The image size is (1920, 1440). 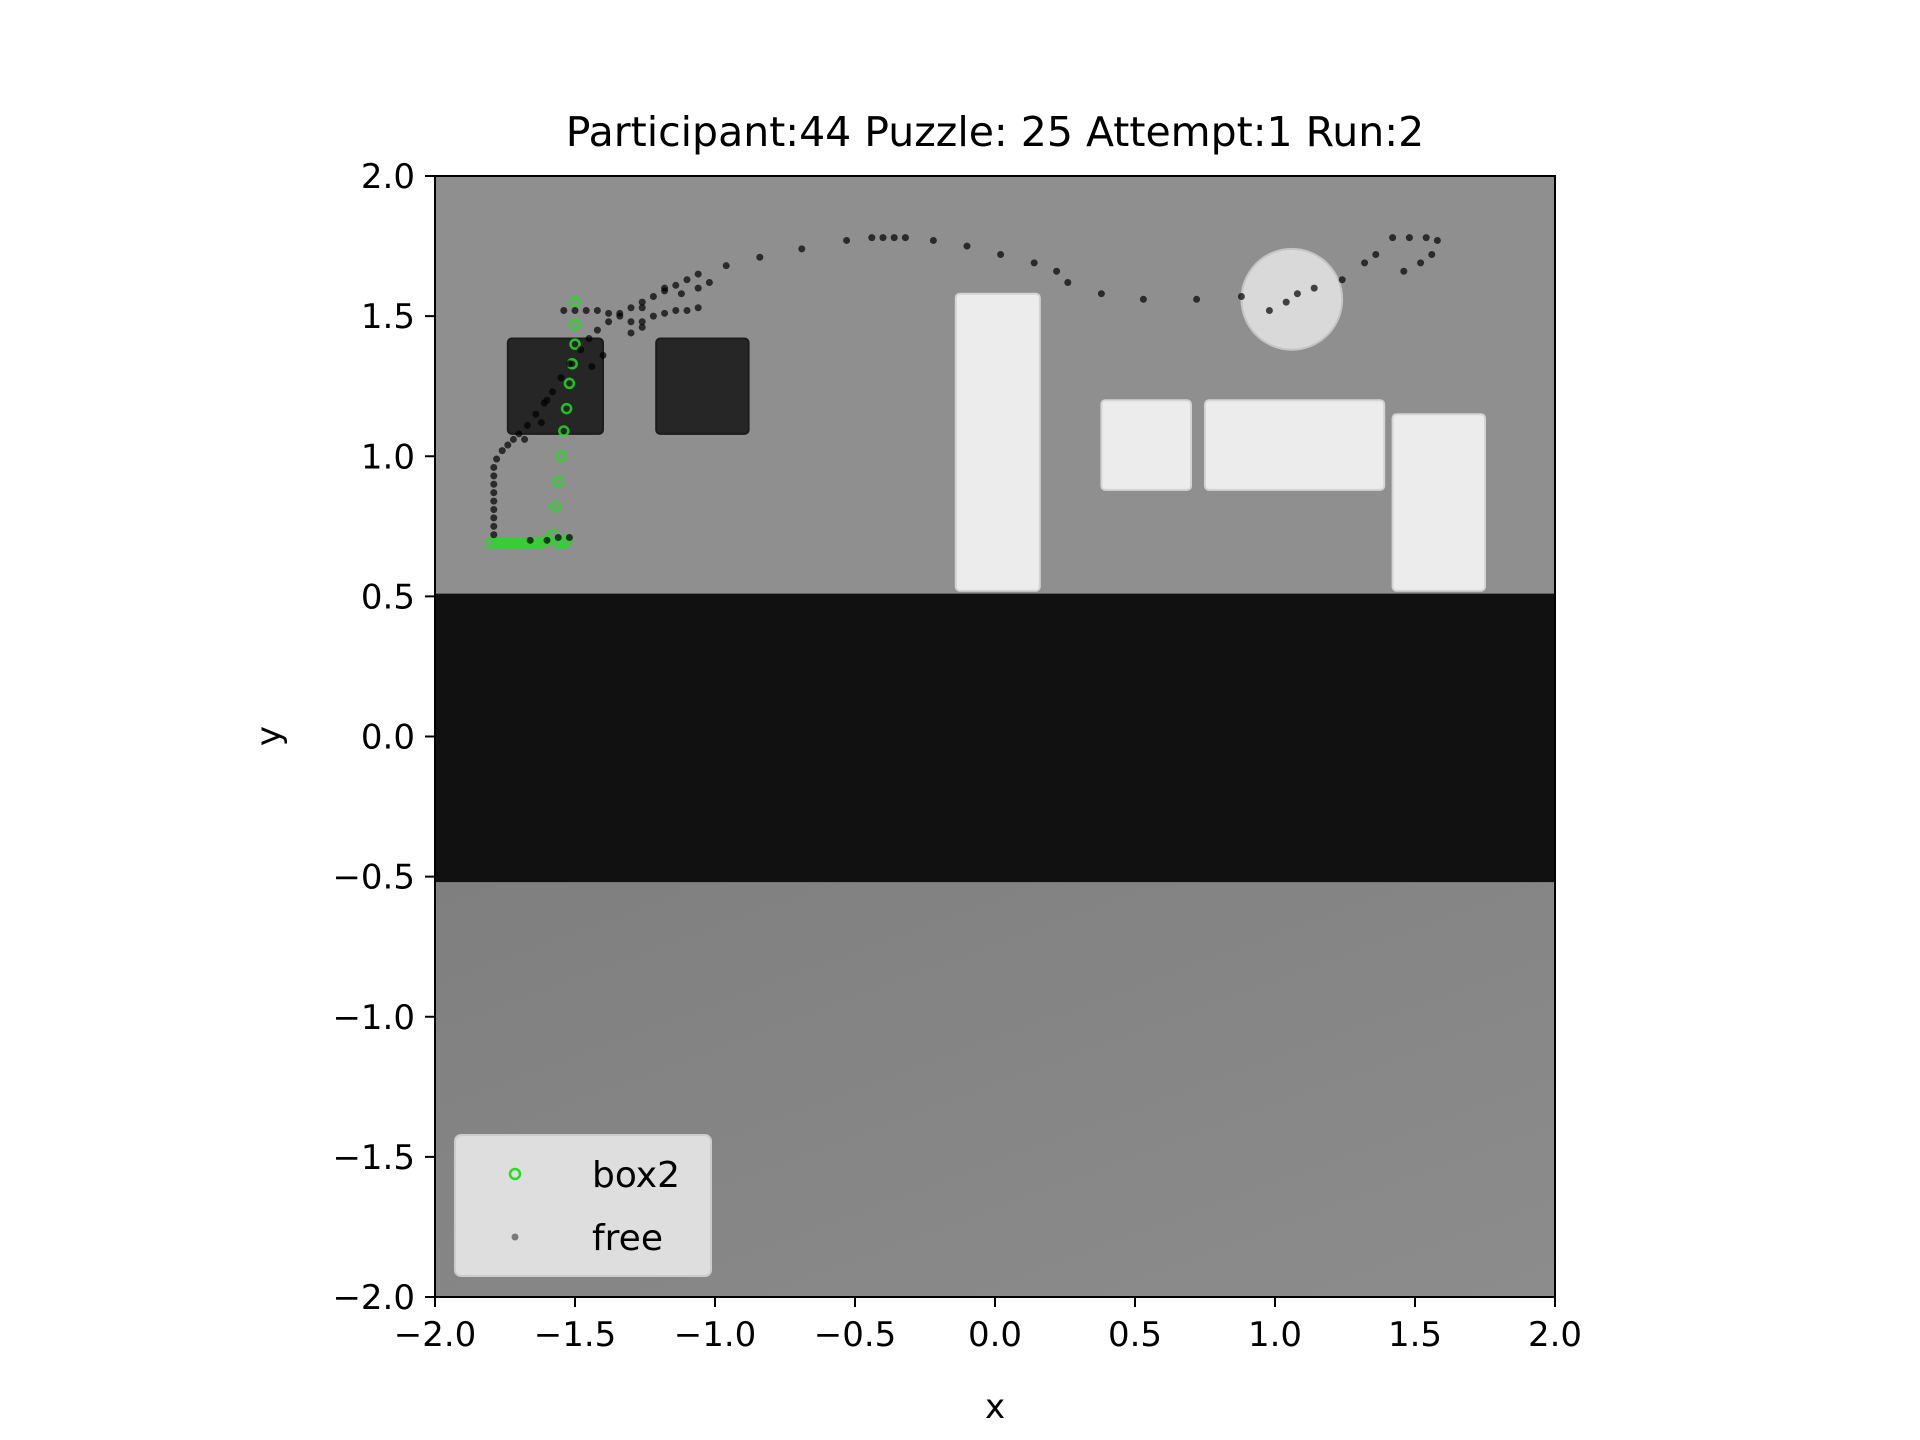 What do you see at coordinates (855, 1335) in the screenshot?
I see `x-tick-label: −0.5` at bounding box center [855, 1335].